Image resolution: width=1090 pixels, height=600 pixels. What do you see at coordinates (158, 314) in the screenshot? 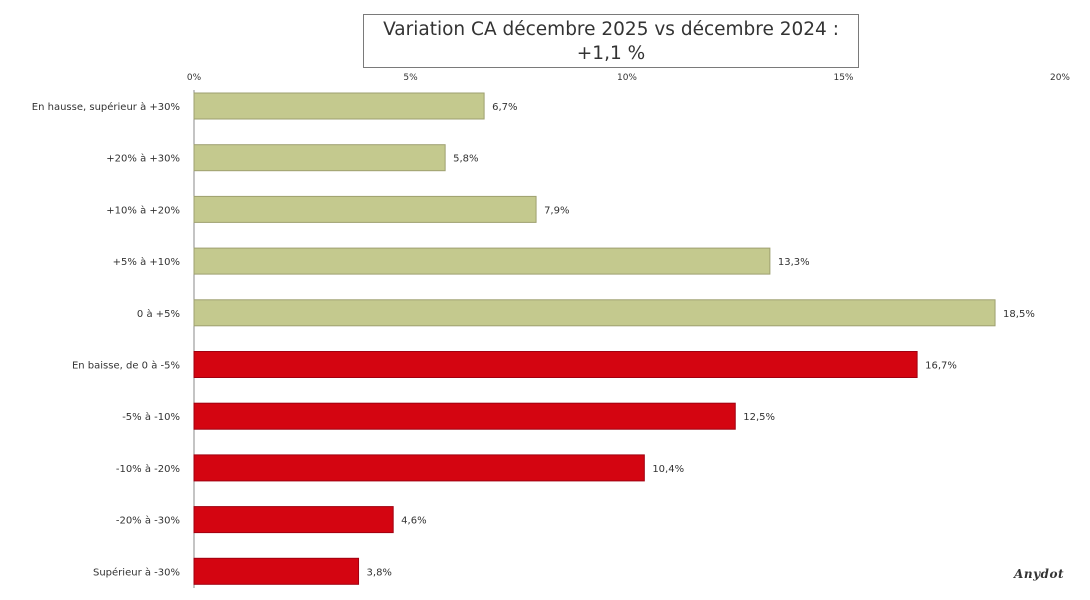
I see `category-label: 0 à +5%` at bounding box center [158, 314].